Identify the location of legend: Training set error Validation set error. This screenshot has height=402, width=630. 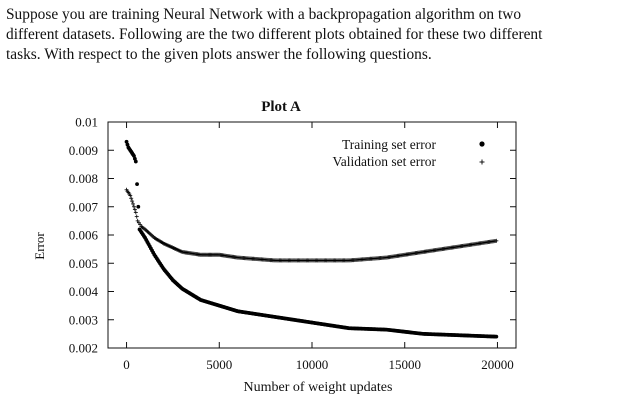
(409, 153).